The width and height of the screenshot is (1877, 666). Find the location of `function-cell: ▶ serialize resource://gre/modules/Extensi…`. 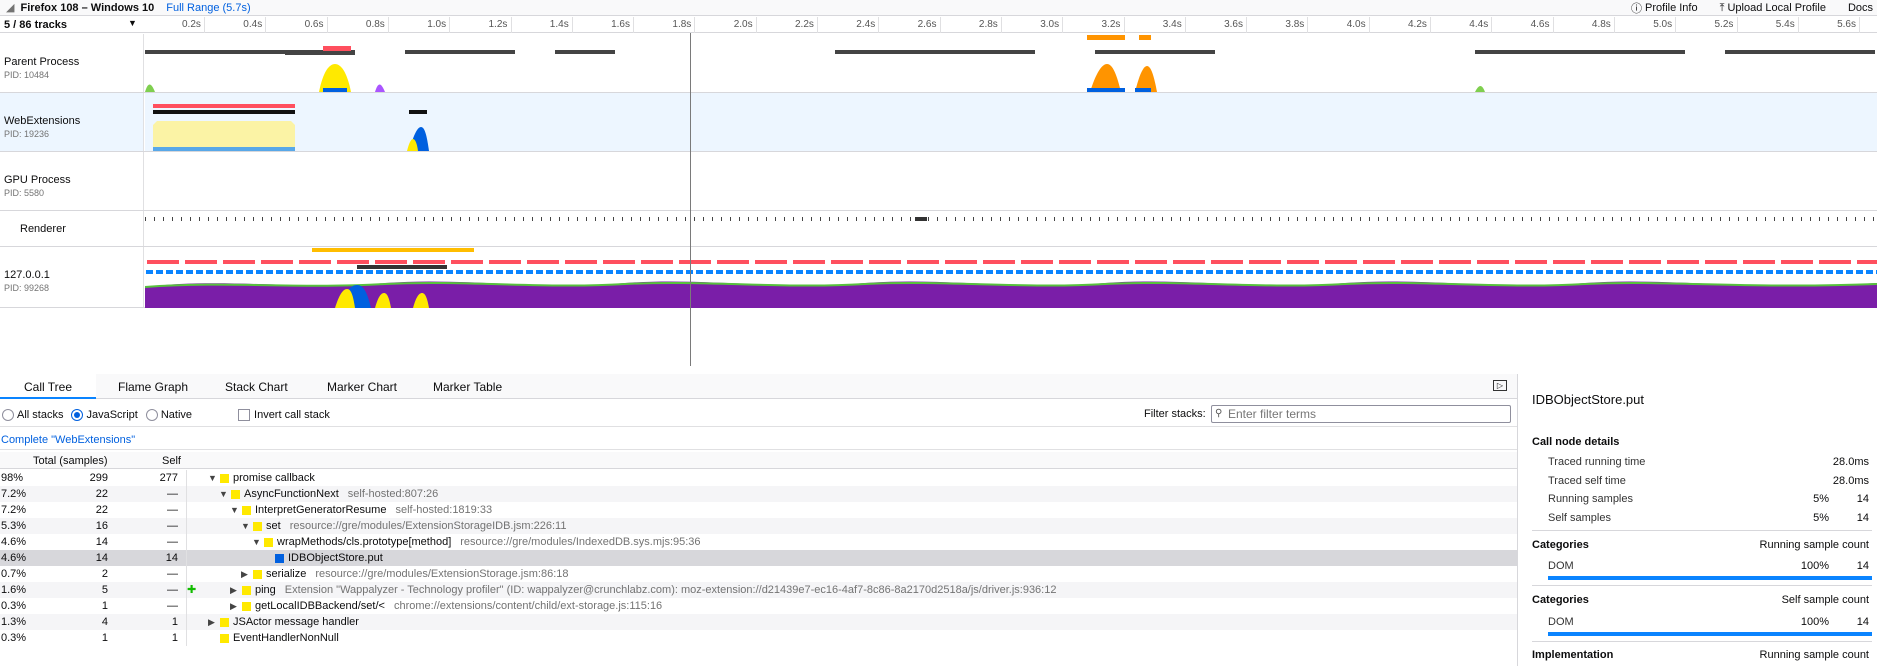

function-cell: ▶ serialize resource://gre/modules/Extensi… is located at coordinates (405, 574).